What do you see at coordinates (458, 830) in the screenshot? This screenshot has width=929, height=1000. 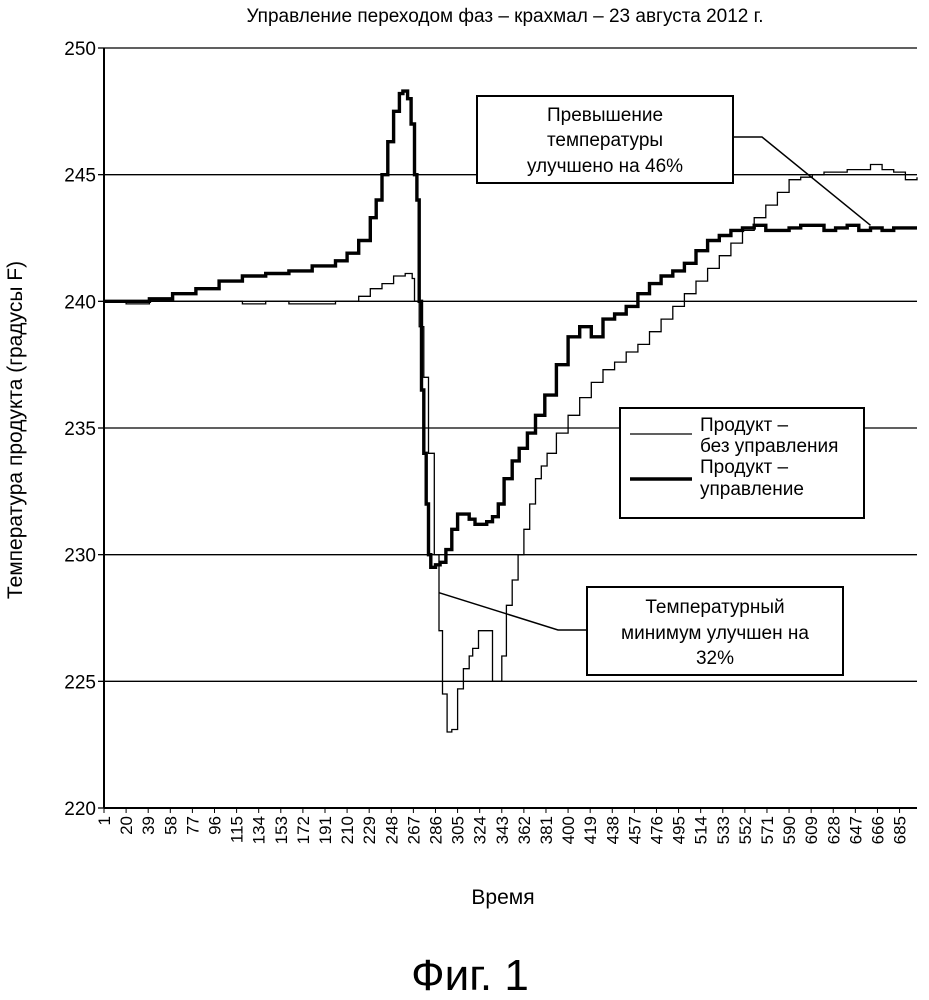 I see `x-tick-label: 305` at bounding box center [458, 830].